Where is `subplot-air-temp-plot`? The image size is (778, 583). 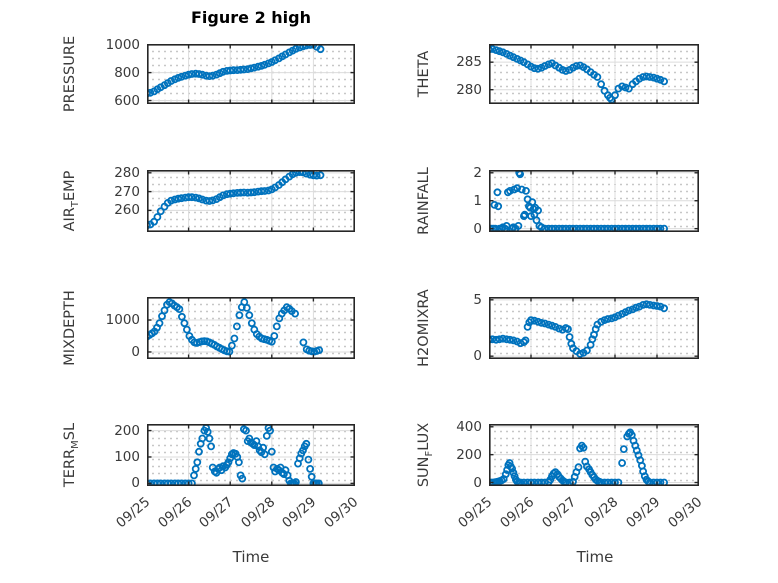 subplot-air-temp-plot is located at coordinates (251, 201).